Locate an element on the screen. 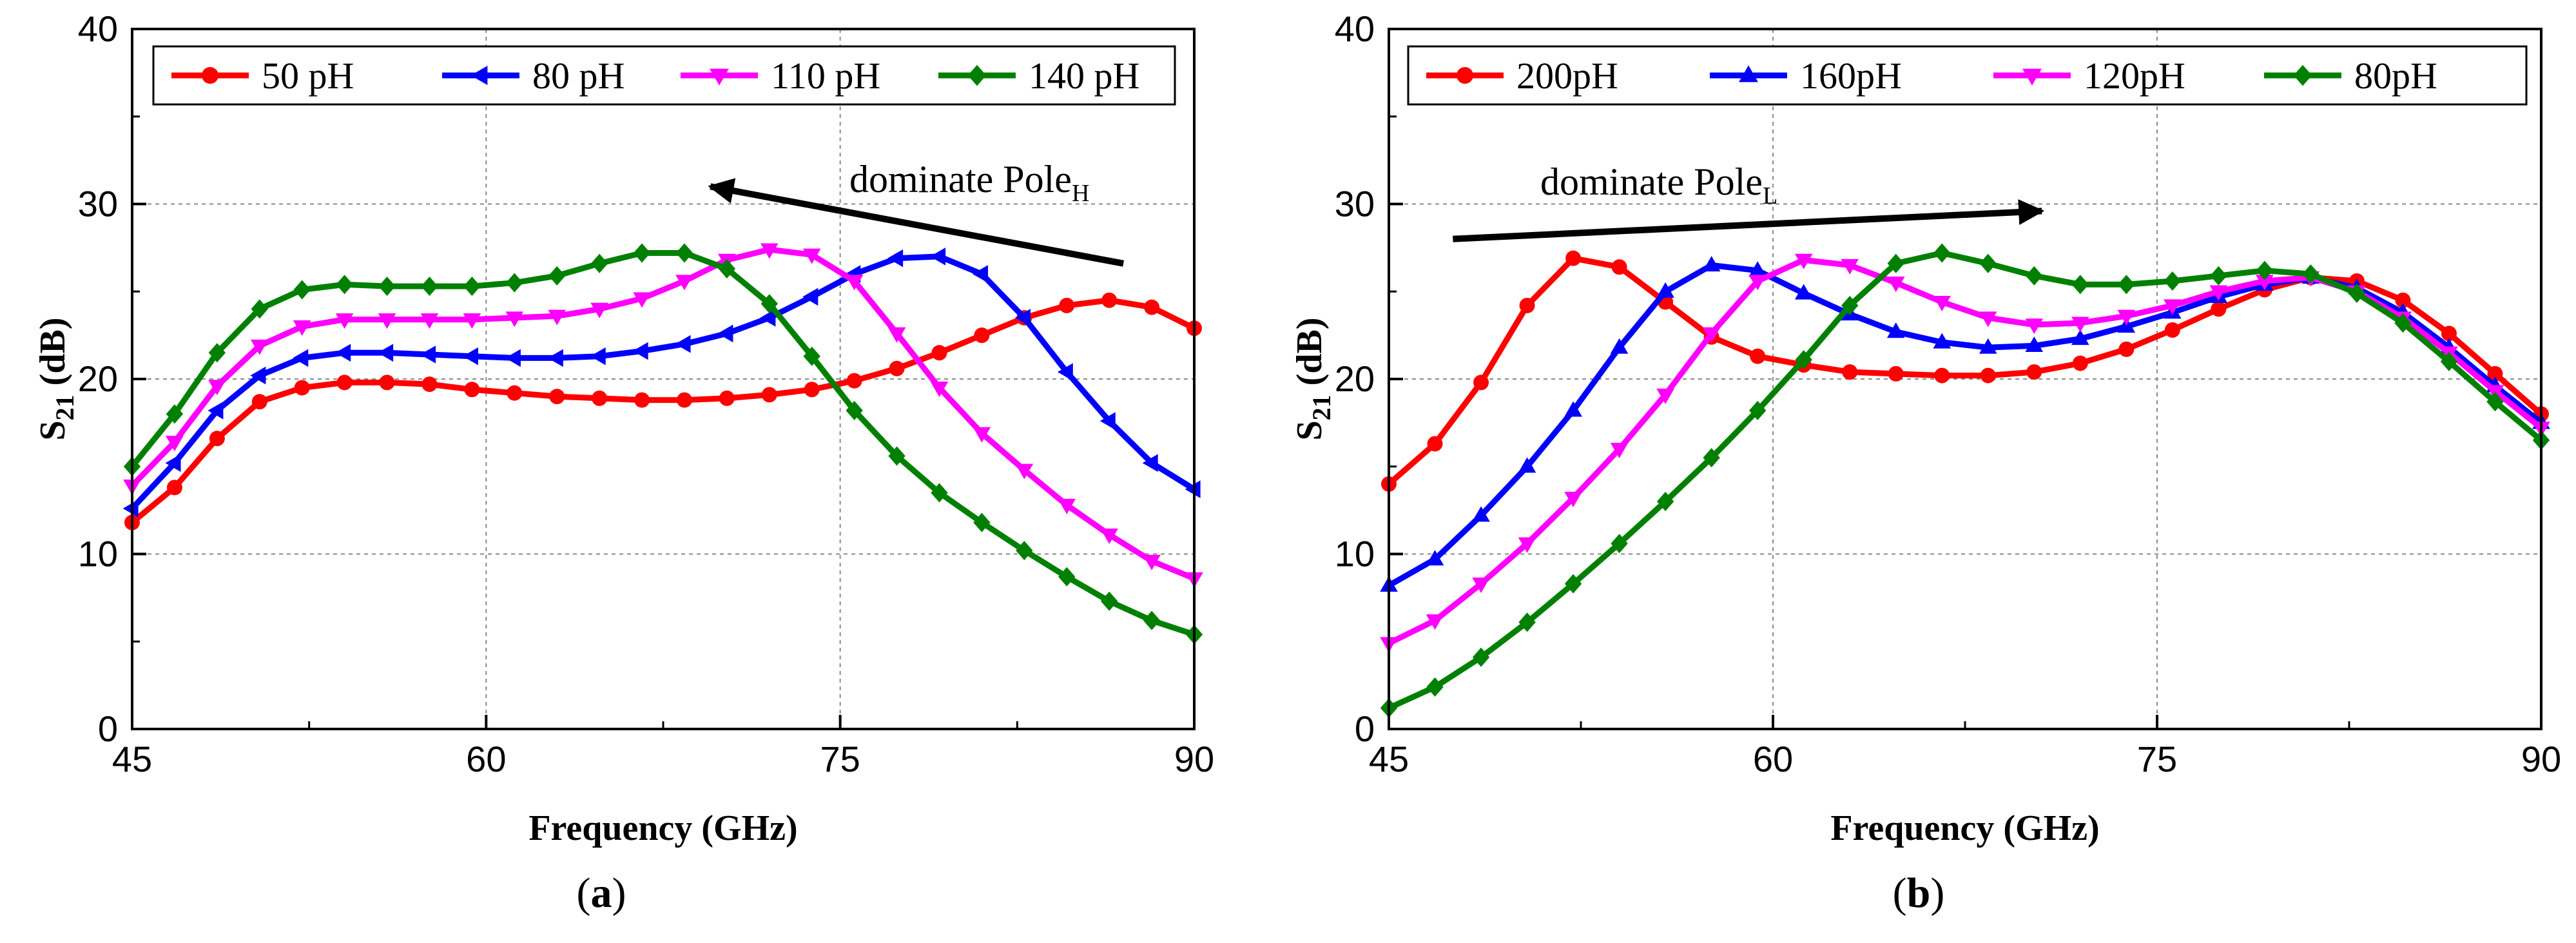  y-axis-title-suffix: (dB) is located at coordinates (53, 356).